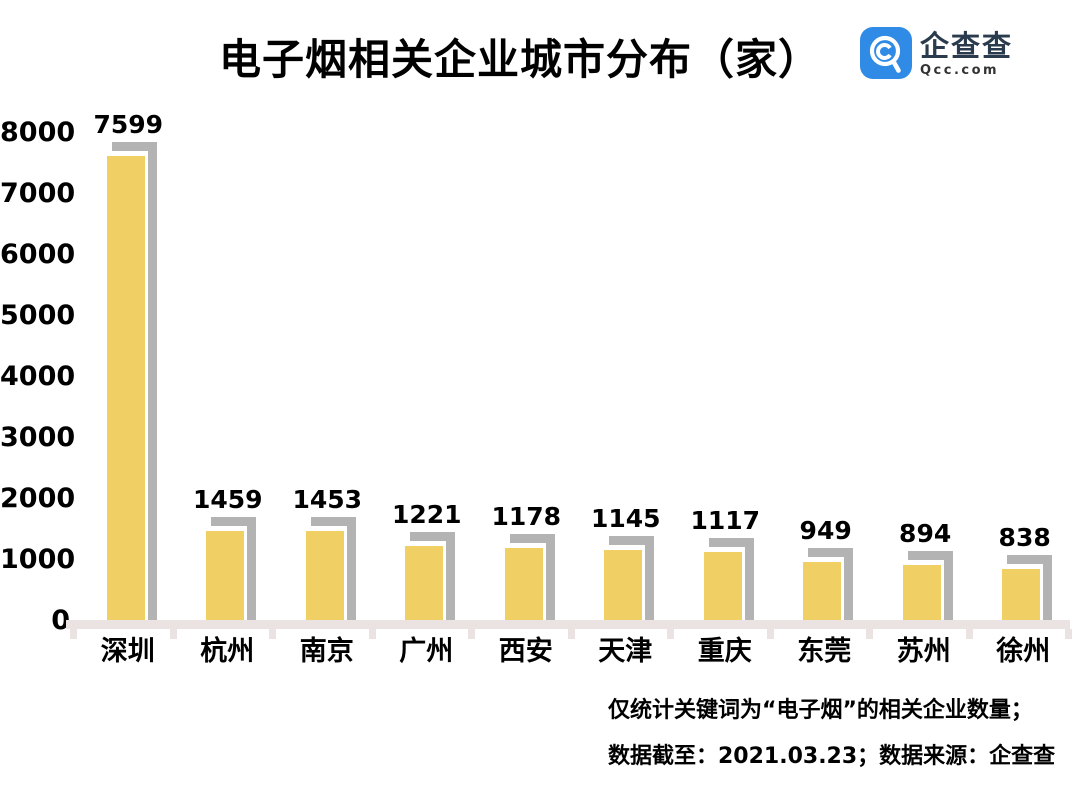  What do you see at coordinates (223, 398) in the screenshot?
I see `bar-slot: 1459 杭州` at bounding box center [223, 398].